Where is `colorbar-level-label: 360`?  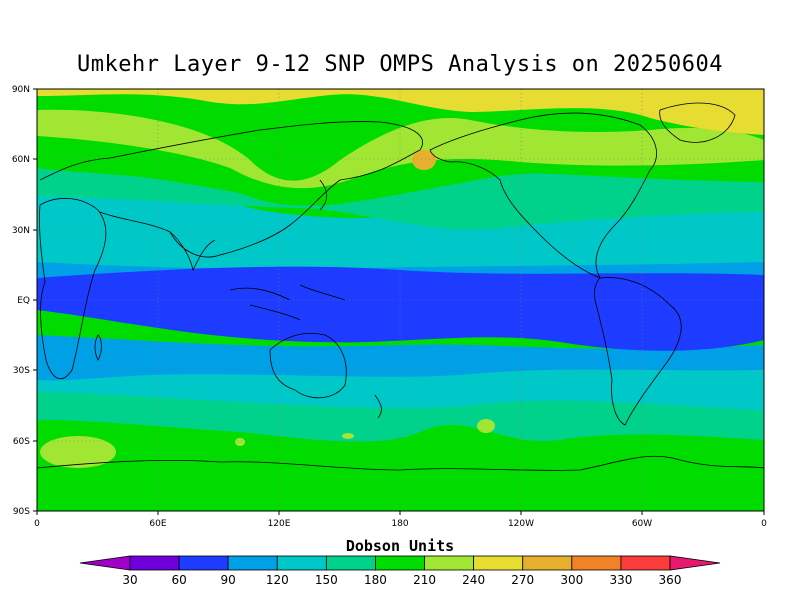 colorbar-level-label: 360 is located at coordinates (670, 580).